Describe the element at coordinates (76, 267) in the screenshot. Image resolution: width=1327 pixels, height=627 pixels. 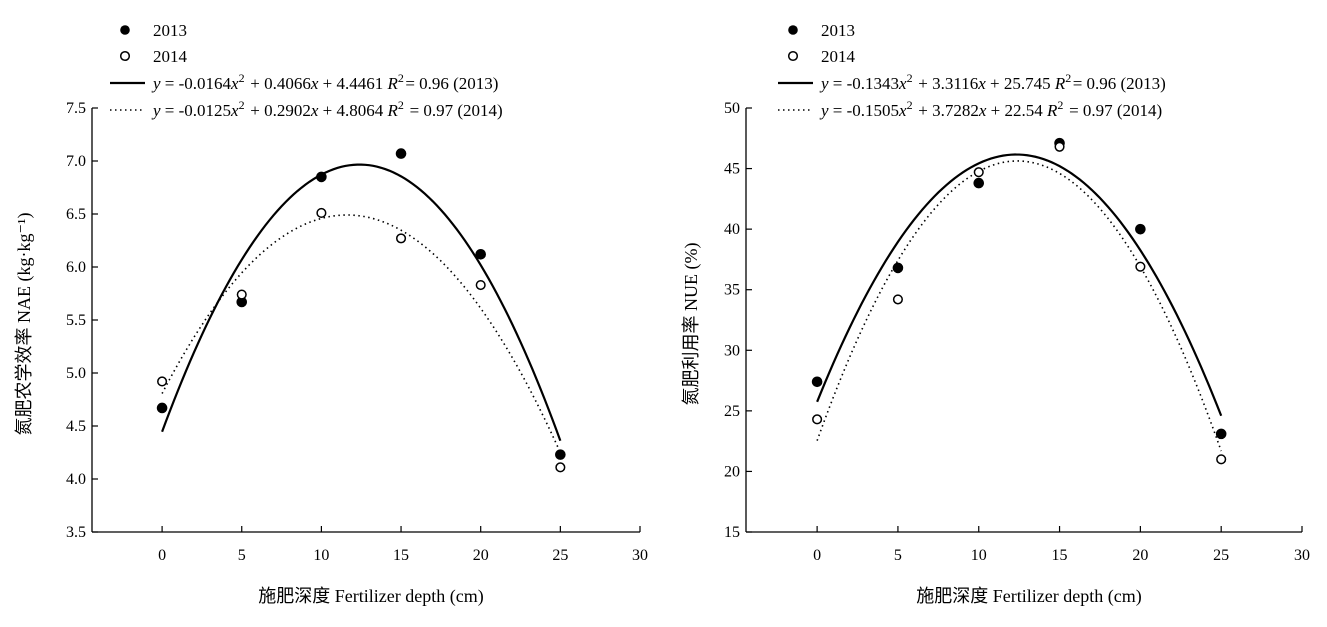
I see `y-tick-label: 6.0` at that location.